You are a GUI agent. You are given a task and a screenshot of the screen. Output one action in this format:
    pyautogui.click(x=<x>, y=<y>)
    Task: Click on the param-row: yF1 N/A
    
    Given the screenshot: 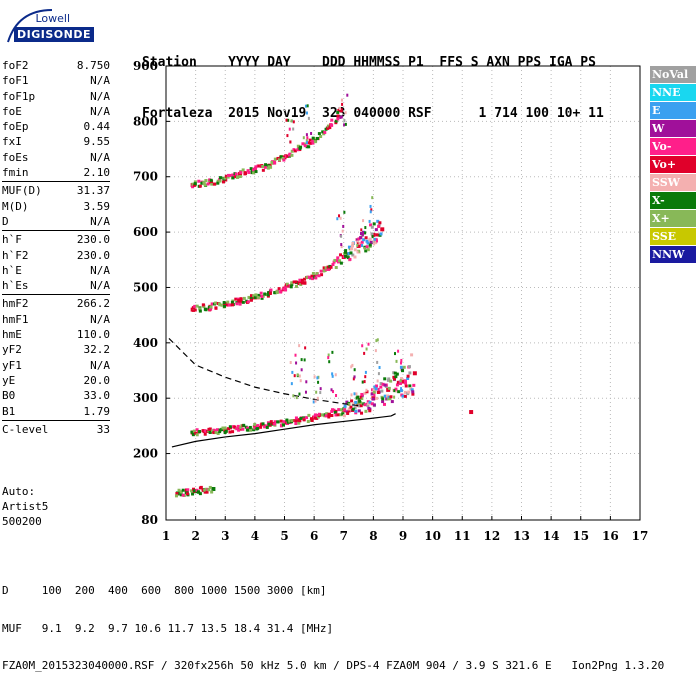 What is the action you would take?
    pyautogui.click(x=56, y=365)
    